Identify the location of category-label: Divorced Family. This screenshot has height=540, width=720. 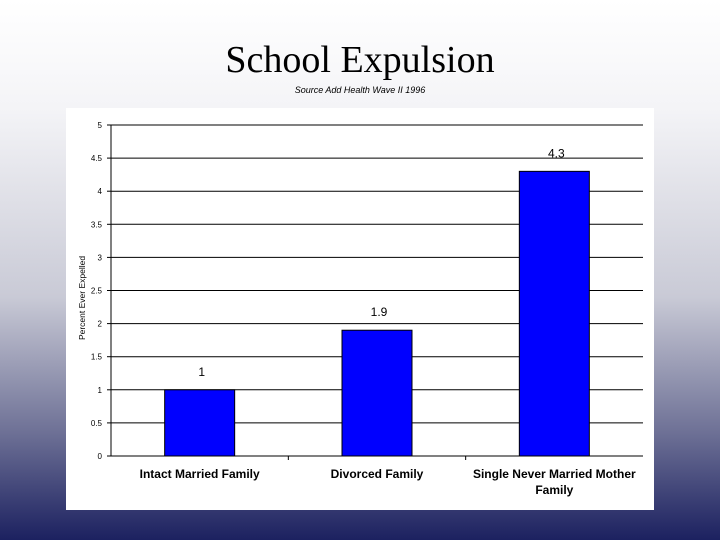
(377, 474).